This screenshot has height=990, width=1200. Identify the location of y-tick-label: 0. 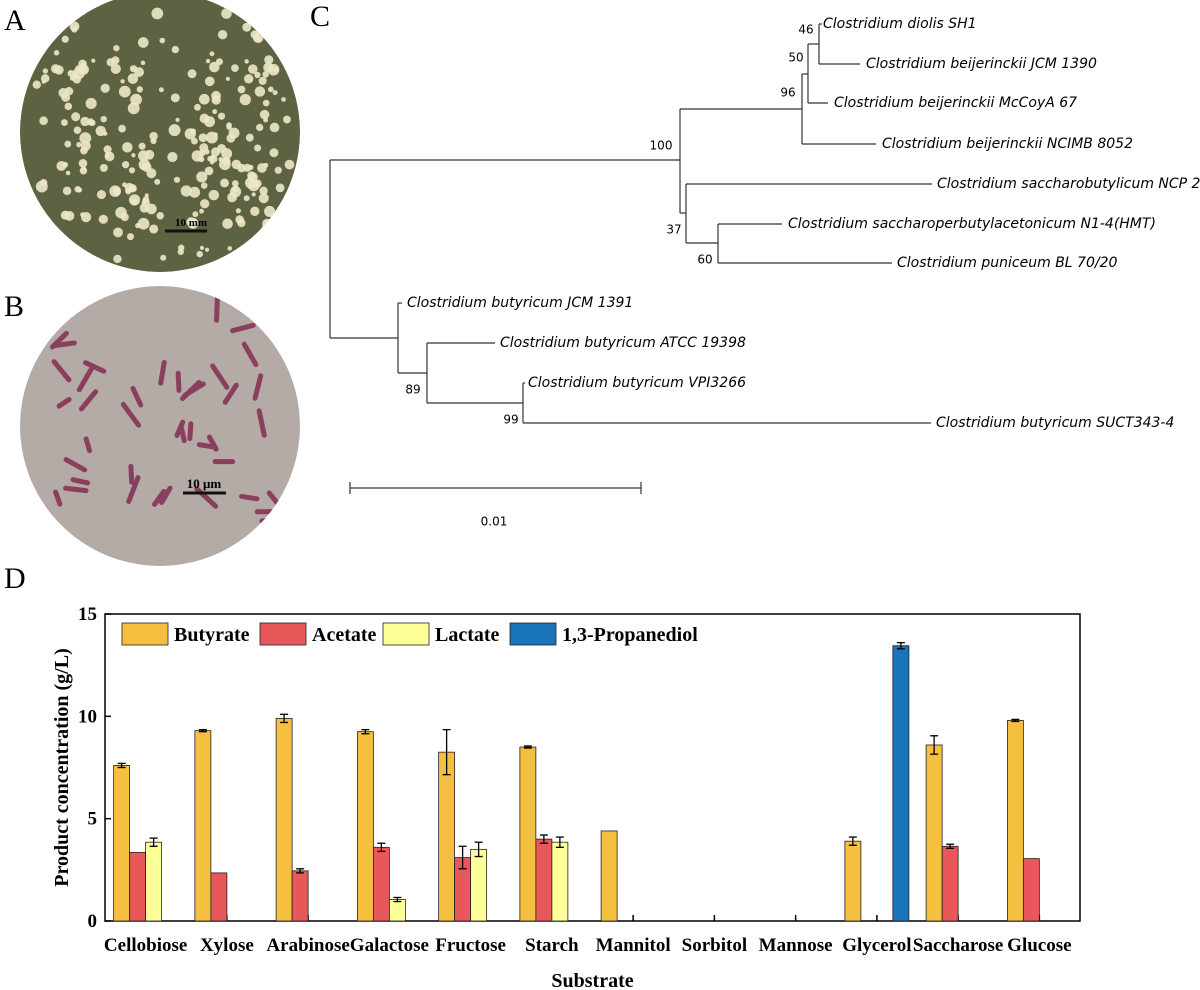
(93, 921).